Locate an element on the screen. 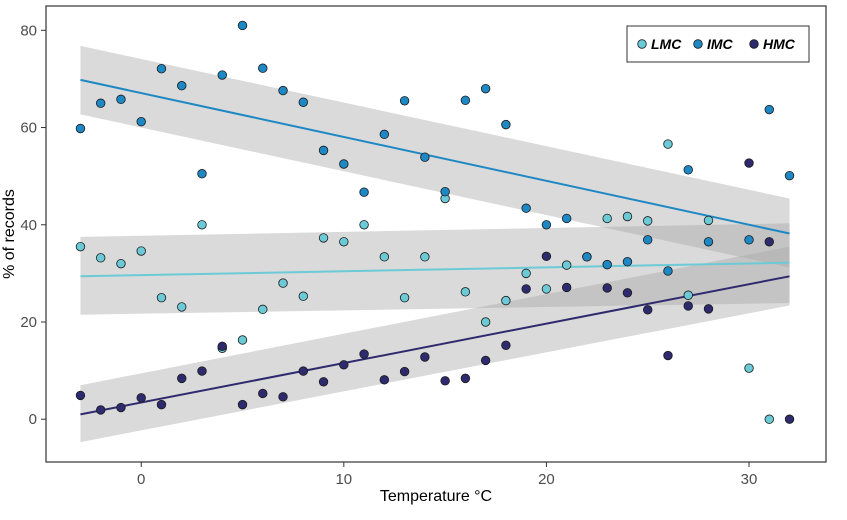  x-tick-label: 10 is located at coordinates (343, 479).